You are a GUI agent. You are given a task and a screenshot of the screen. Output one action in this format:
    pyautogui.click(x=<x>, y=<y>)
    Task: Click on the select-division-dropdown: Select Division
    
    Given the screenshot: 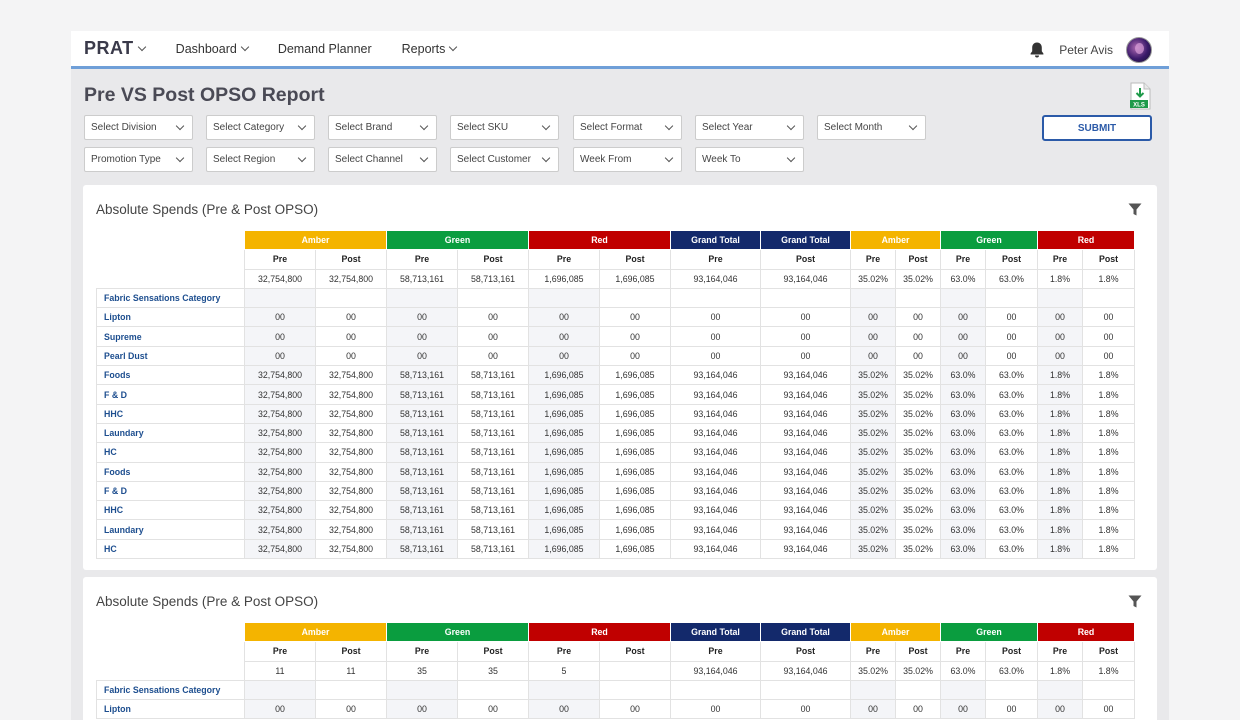 What is the action you would take?
    pyautogui.click(x=138, y=127)
    